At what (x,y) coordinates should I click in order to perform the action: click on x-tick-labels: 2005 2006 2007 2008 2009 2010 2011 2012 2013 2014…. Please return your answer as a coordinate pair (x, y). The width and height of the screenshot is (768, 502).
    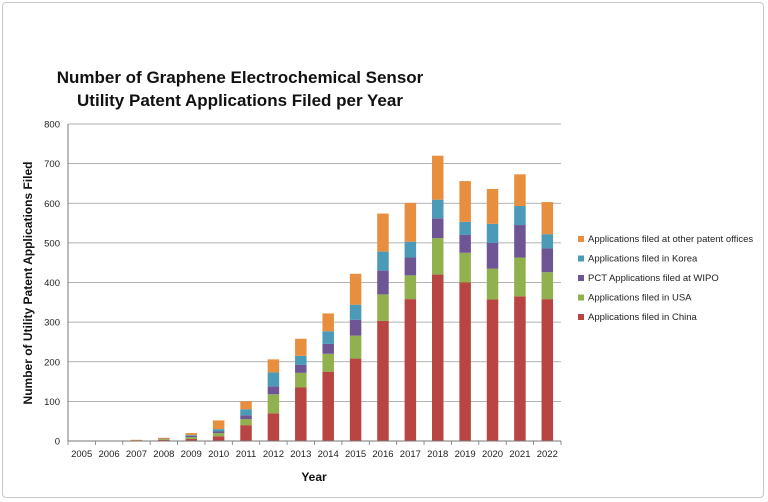
    Looking at the image, I should click on (314, 454).